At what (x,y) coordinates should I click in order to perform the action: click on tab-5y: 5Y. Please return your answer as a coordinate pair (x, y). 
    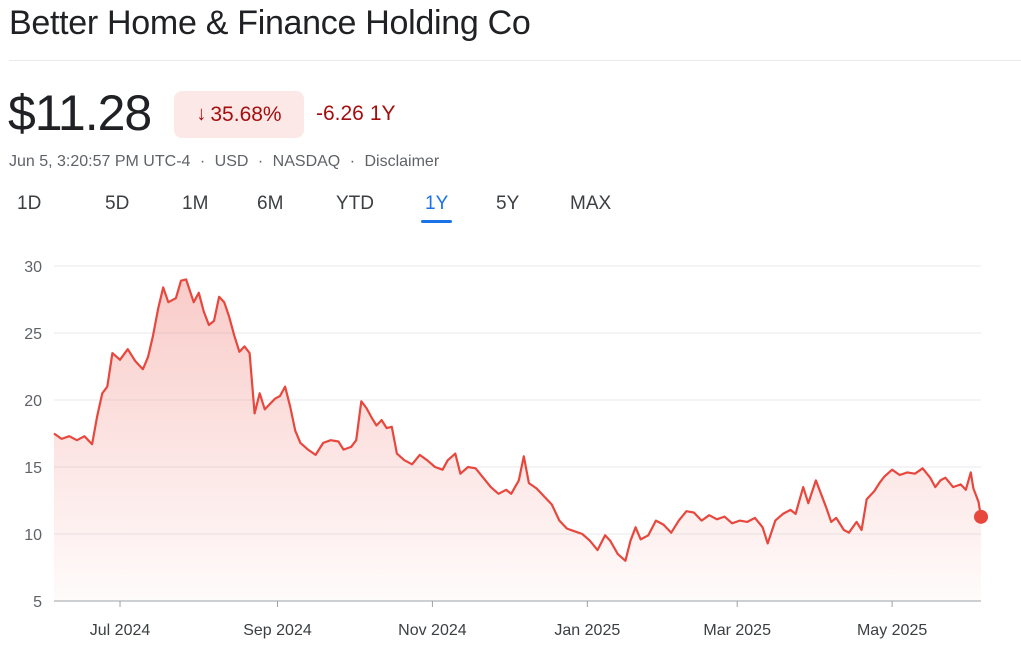
    Looking at the image, I should click on (508, 203).